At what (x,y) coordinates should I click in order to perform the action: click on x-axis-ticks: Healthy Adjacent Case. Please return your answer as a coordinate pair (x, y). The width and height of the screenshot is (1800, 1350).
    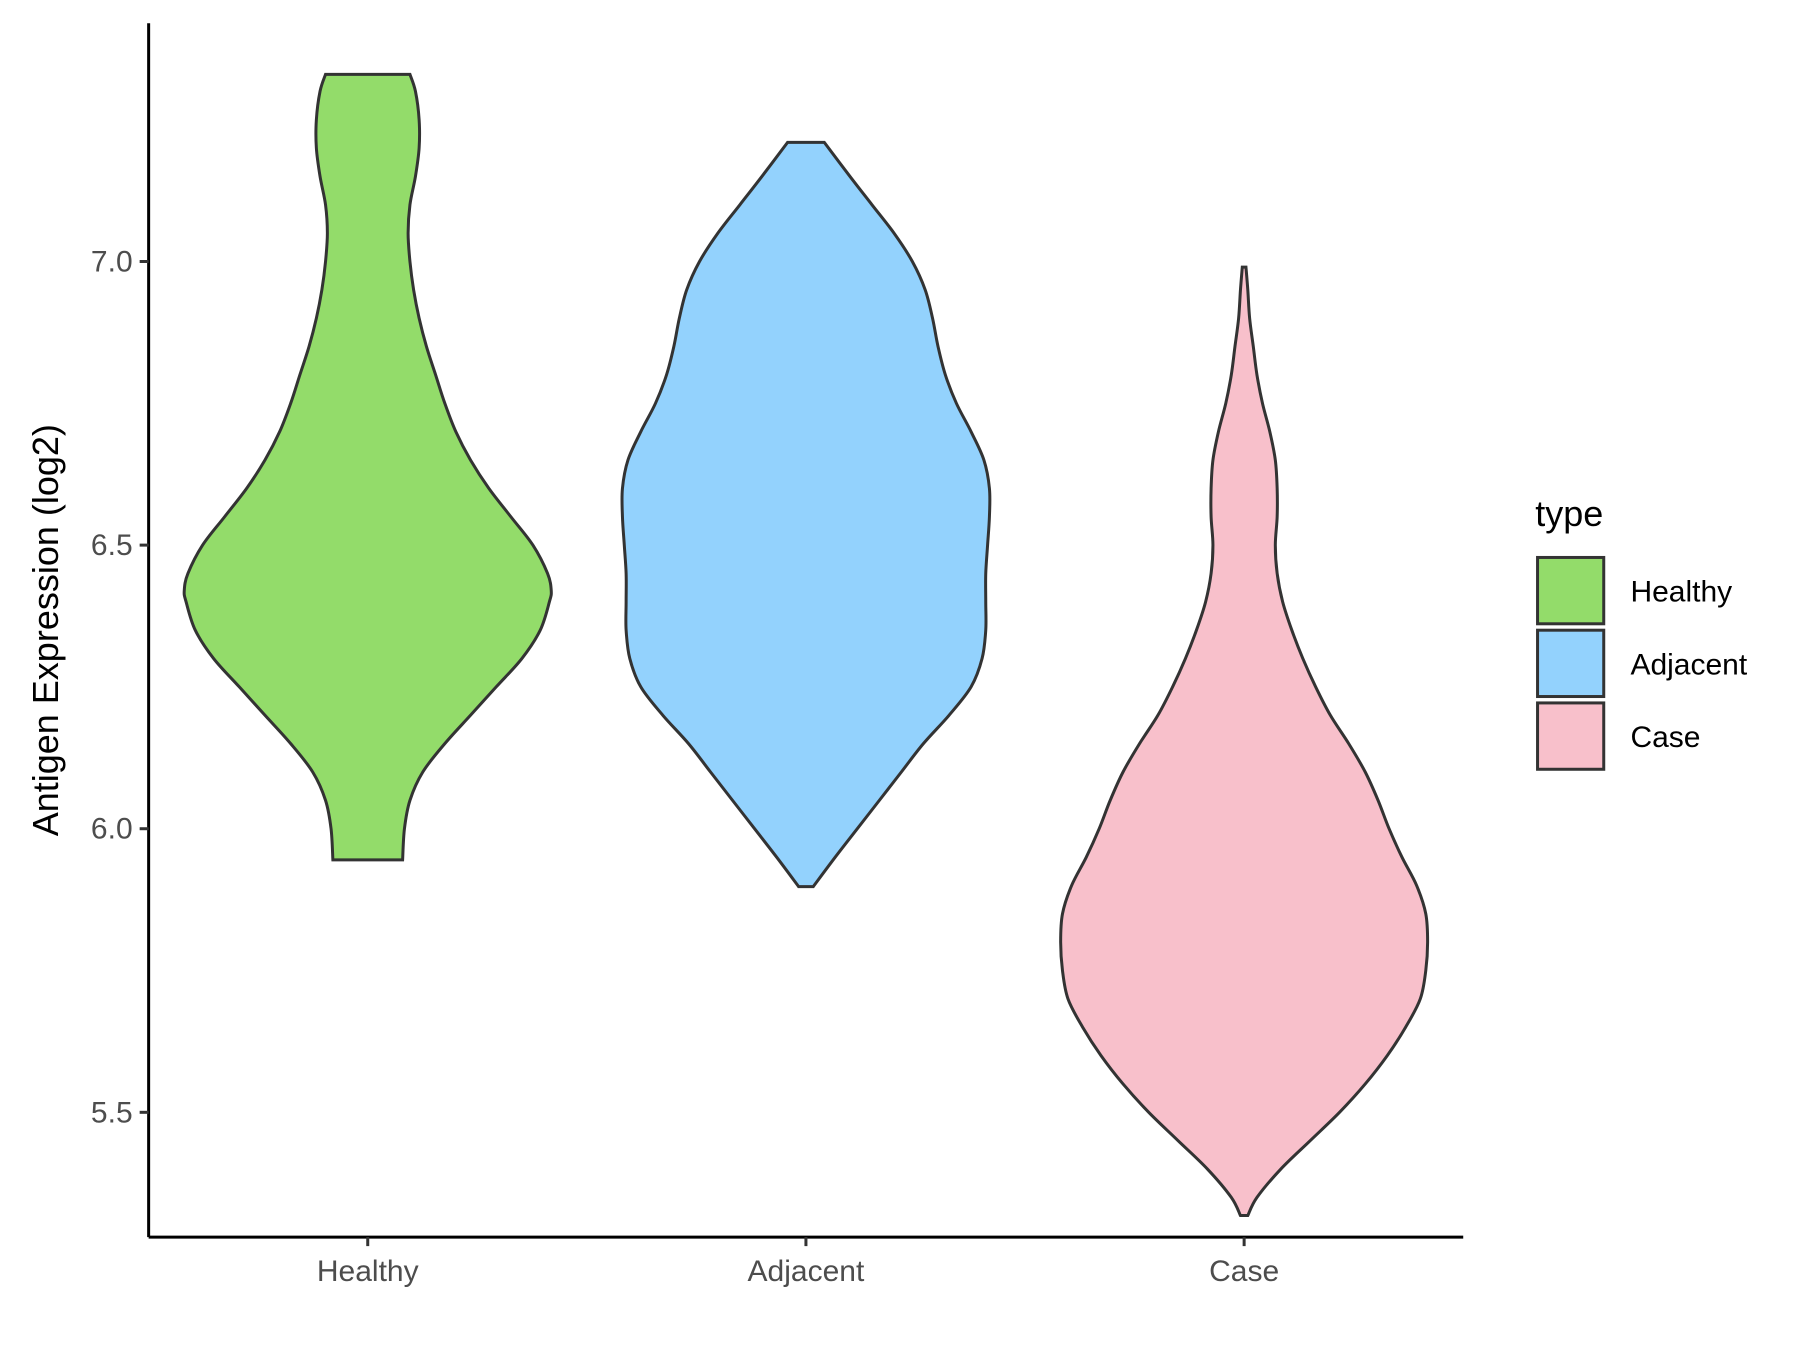
    Looking at the image, I should click on (798, 1262).